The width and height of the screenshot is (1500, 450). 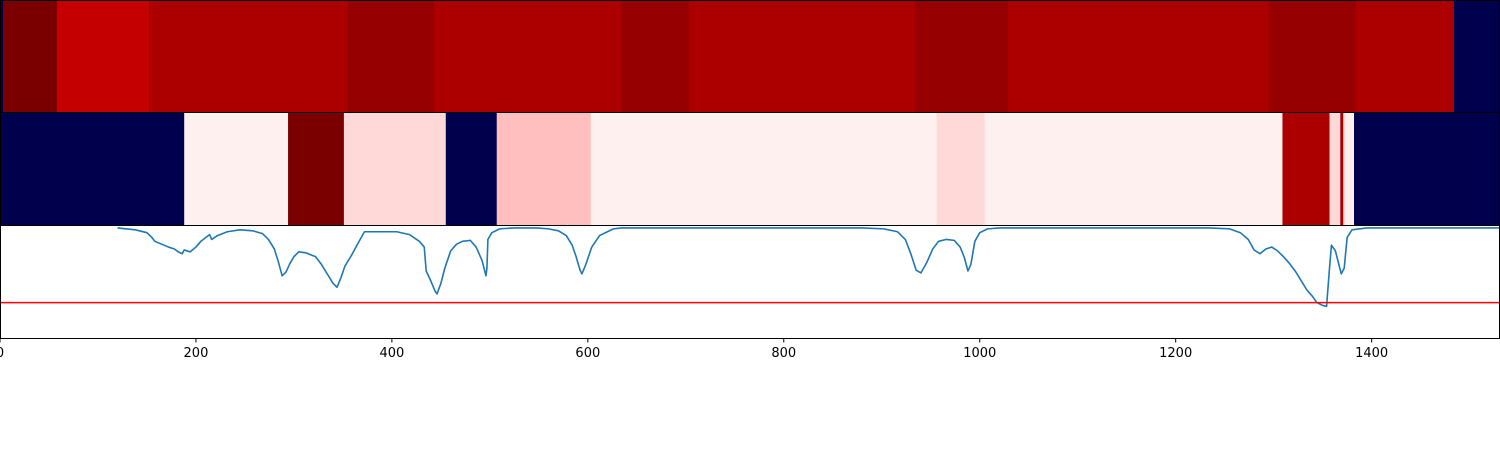 I want to click on x-tick-label: 1200, so click(x=1175, y=353).